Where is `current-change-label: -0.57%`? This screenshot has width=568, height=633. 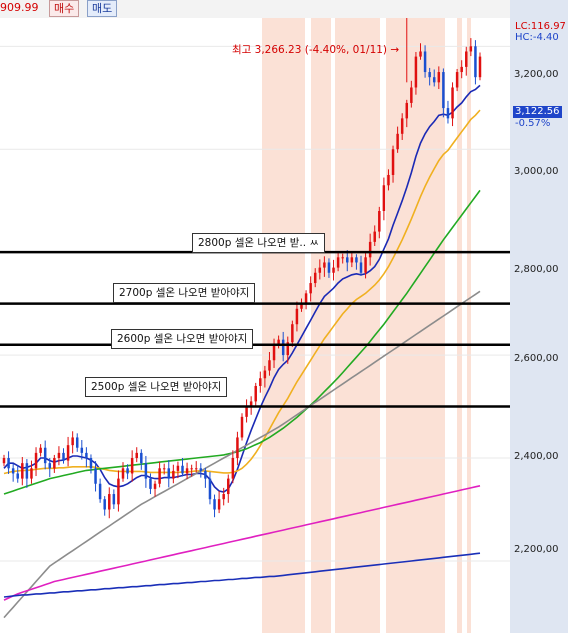 current-change-label: -0.57% is located at coordinates (533, 123).